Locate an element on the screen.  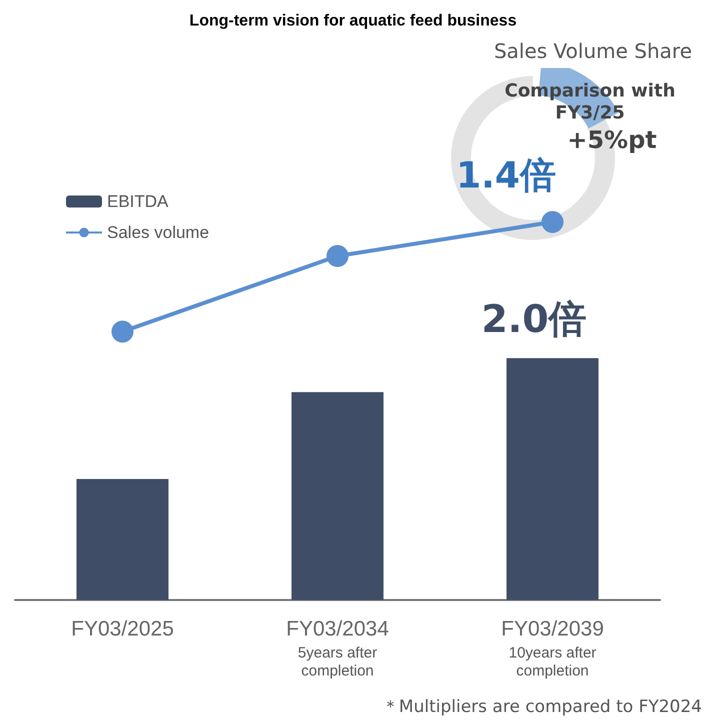
text: ＊Multipliers are compared to FY2024 is located at coordinates (542, 707).